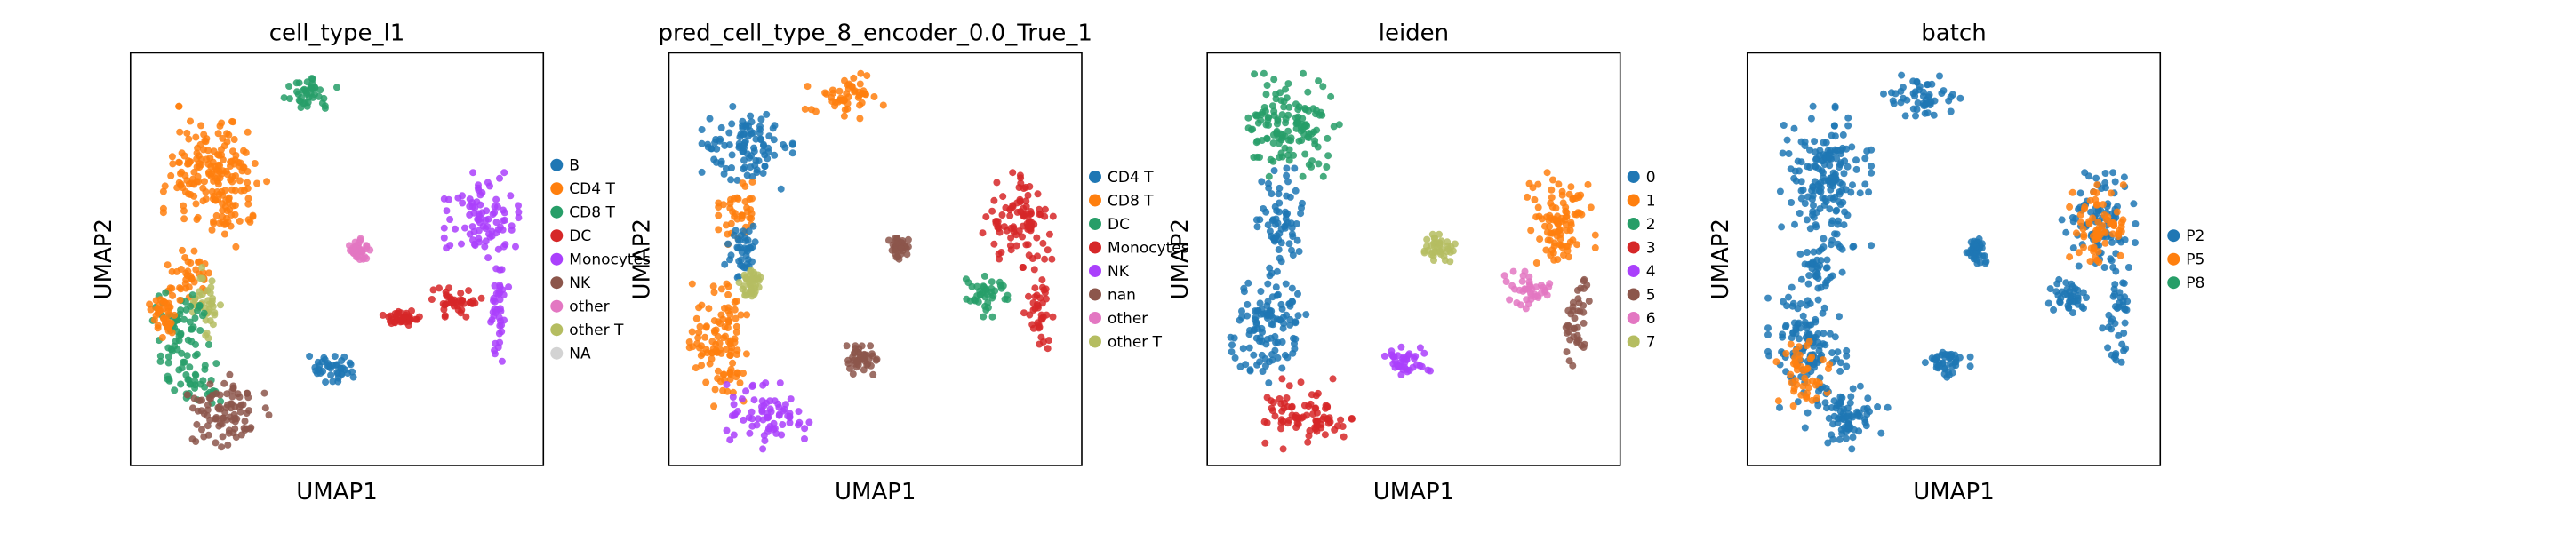 This screenshot has width=2576, height=533. What do you see at coordinates (337, 259) in the screenshot?
I see `axes-frame` at bounding box center [337, 259].